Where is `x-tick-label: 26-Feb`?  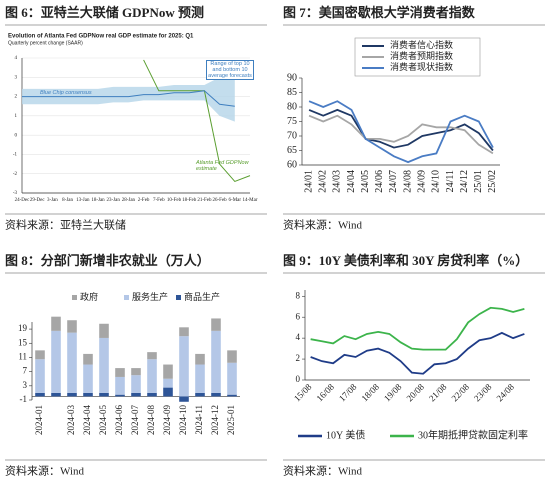 x-tick-label: 26-Feb is located at coordinates (220, 200).